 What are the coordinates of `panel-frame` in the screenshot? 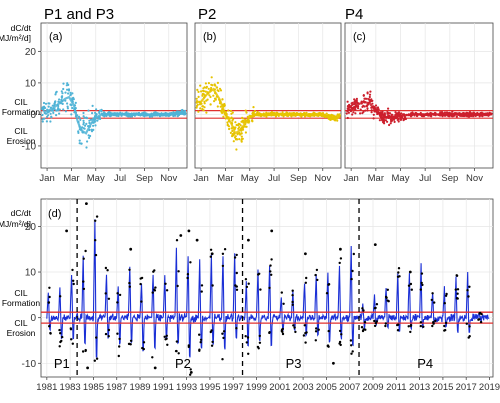 It's located at (114, 95).